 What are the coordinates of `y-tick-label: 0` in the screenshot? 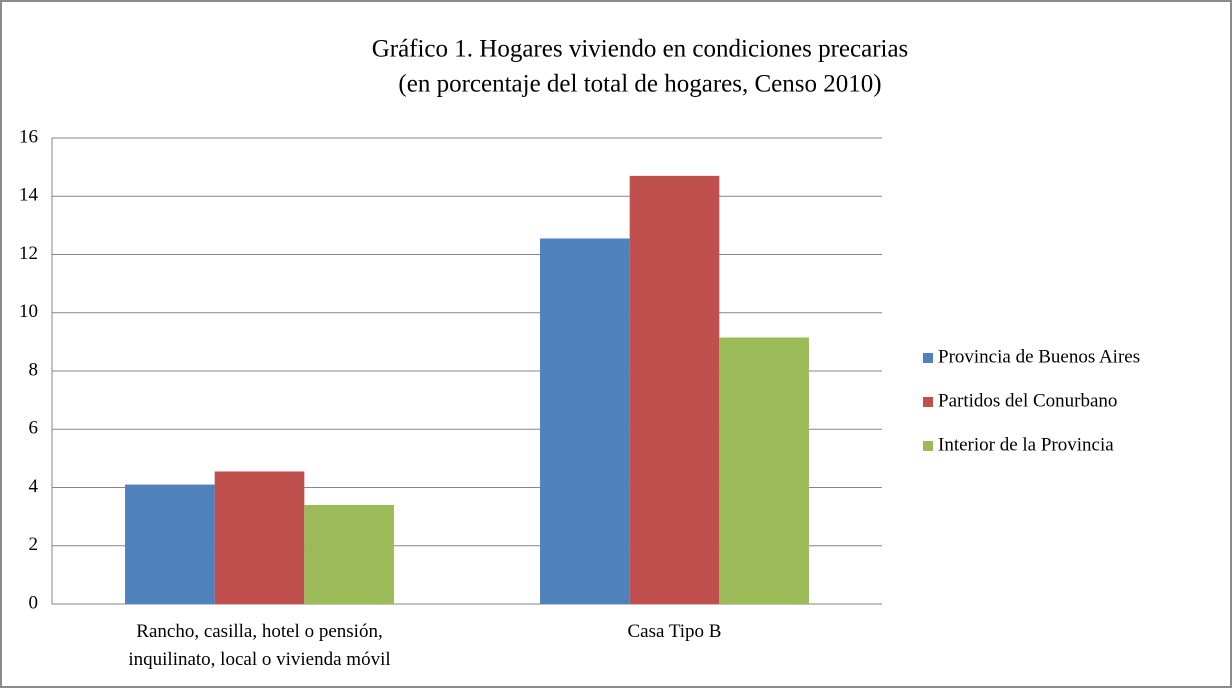 It's located at (34, 602).